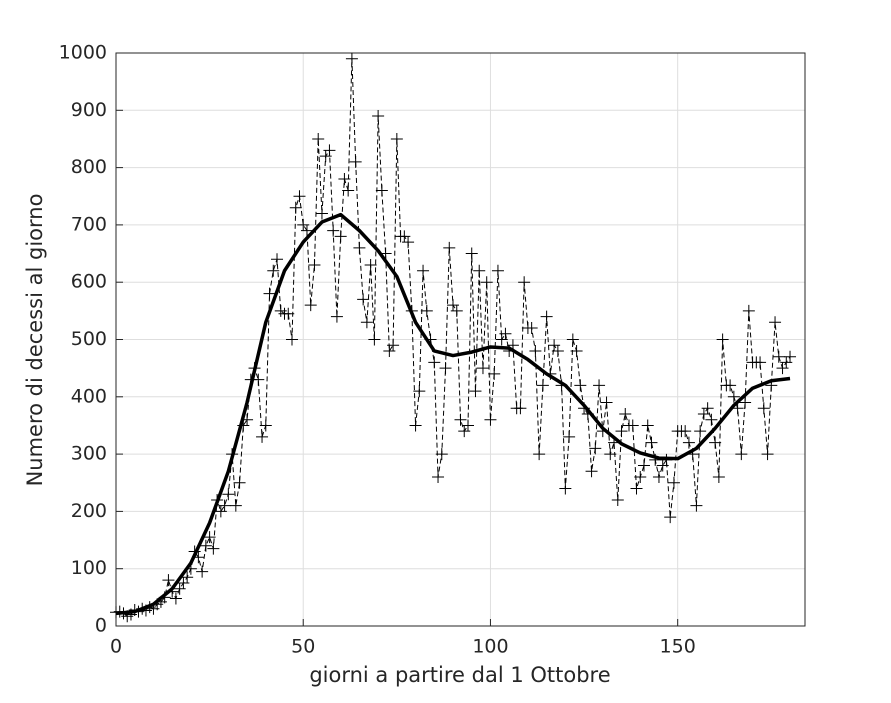 Image resolution: width=891 pixels, height=703 pixels. Describe the element at coordinates (83, 53) in the screenshot. I see `y-tick-label: 1000` at that location.